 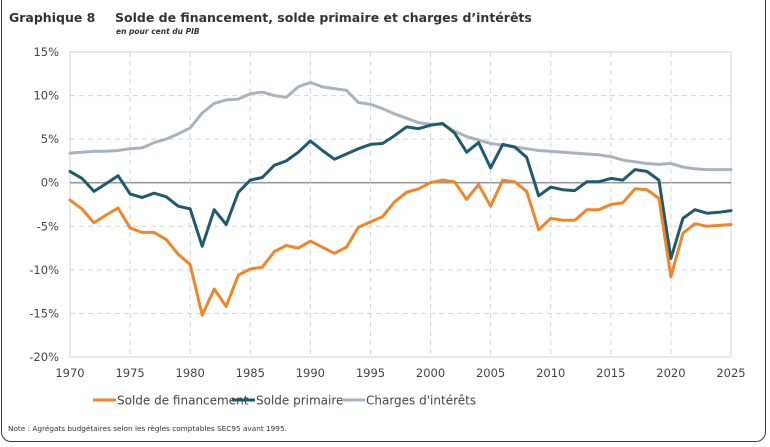 I want to click on x-tick-label: 1995, so click(x=370, y=373).